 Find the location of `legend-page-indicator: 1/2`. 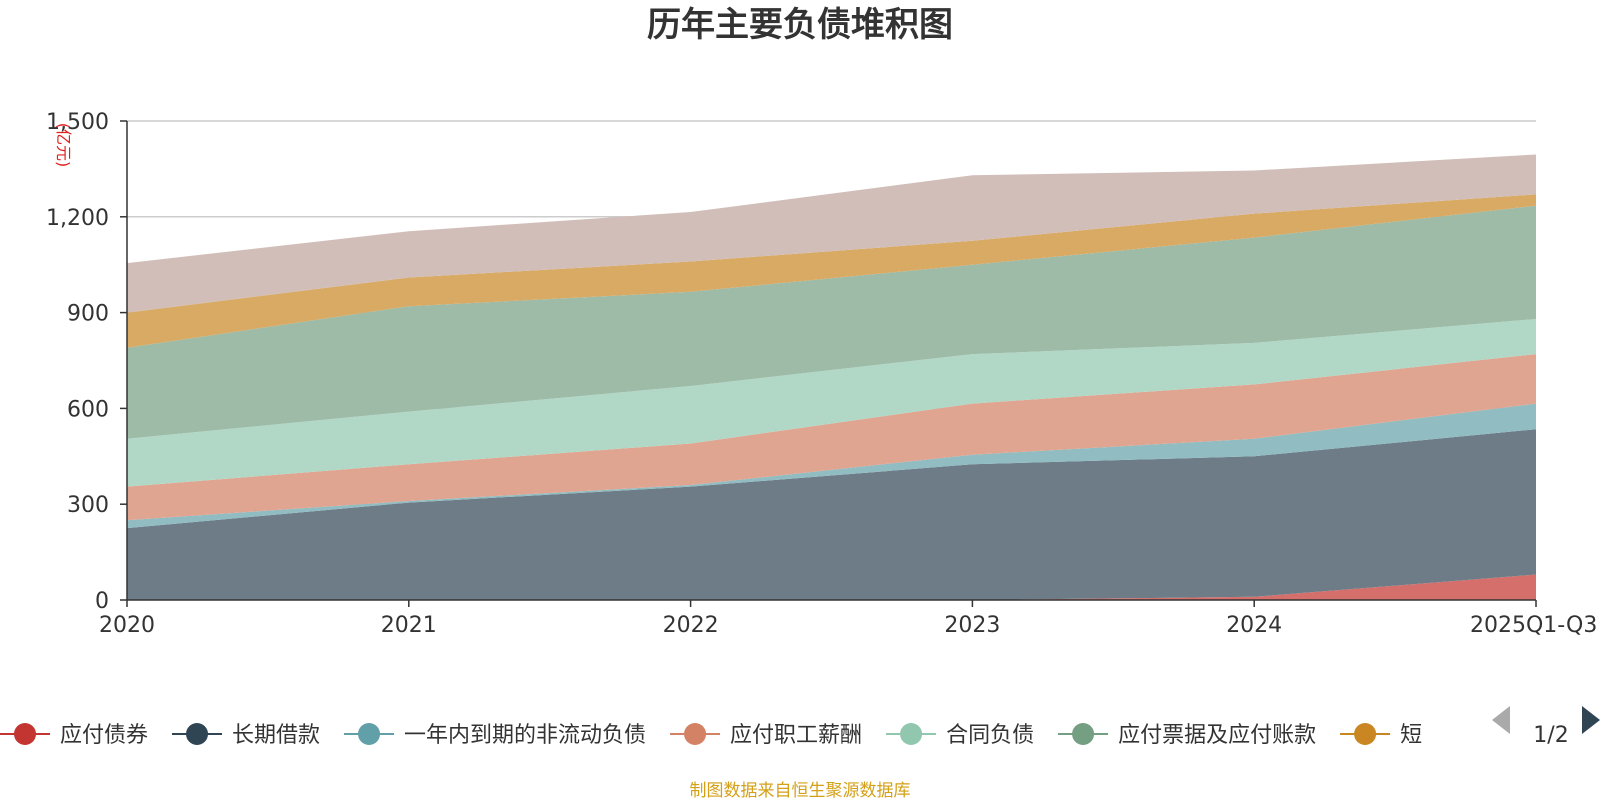

legend-page-indicator: 1/2 is located at coordinates (1550, 735).